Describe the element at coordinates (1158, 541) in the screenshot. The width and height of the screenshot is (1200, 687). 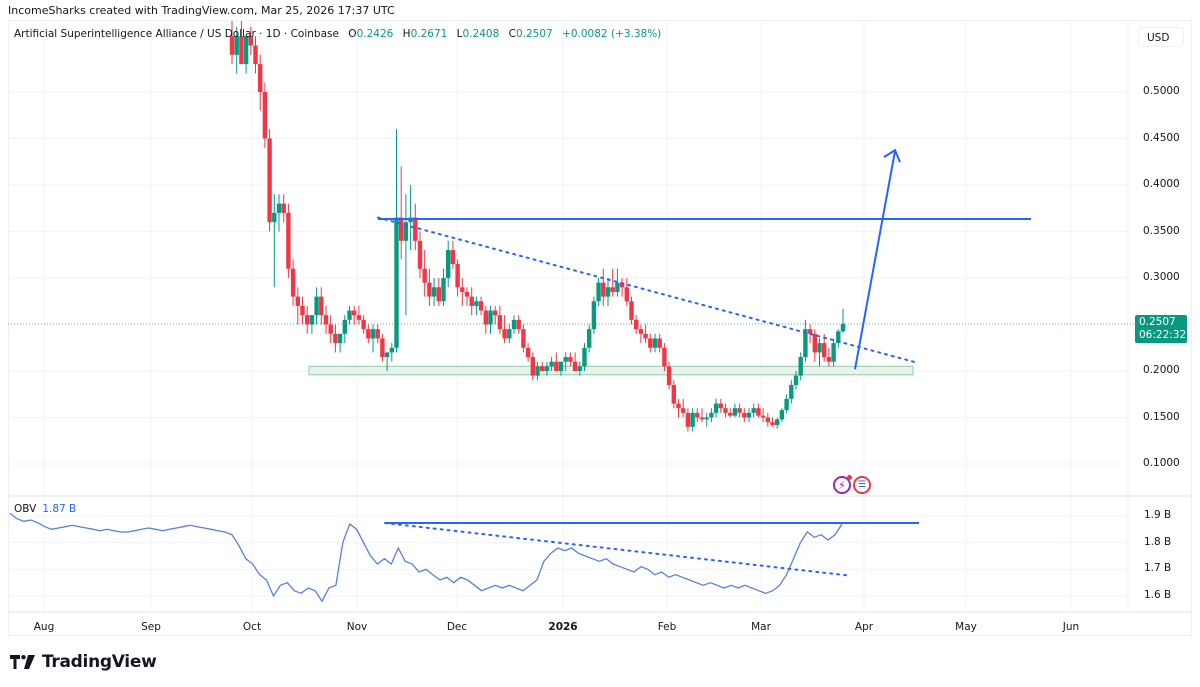
I see `obv-axis-label: 1.8 B` at that location.